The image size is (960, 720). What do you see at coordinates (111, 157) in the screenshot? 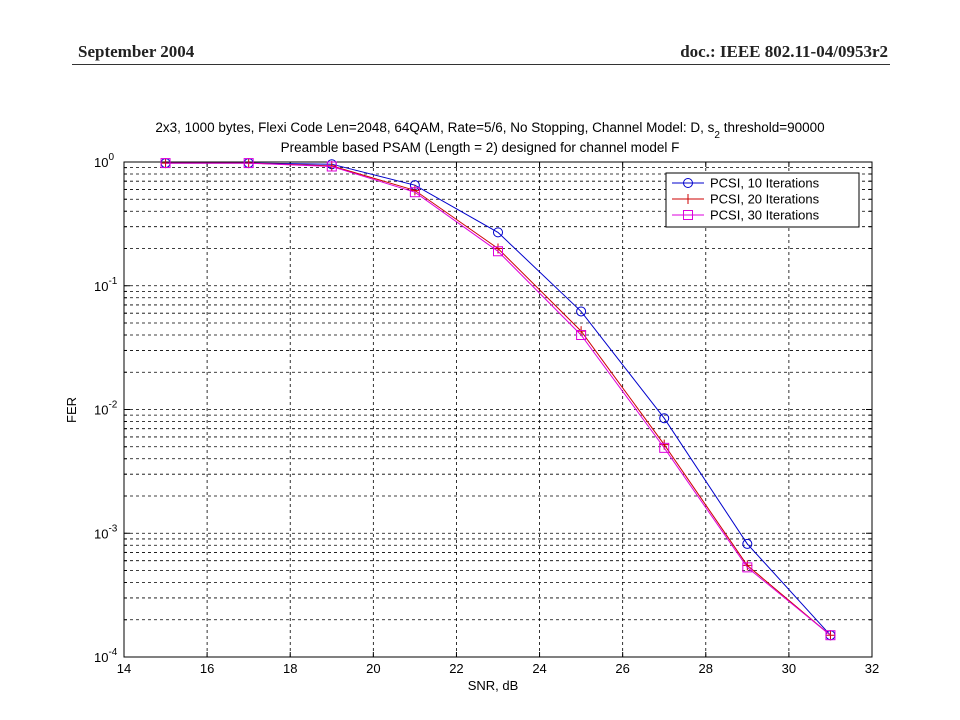
I see `y-tick-exponent: 0` at bounding box center [111, 157].